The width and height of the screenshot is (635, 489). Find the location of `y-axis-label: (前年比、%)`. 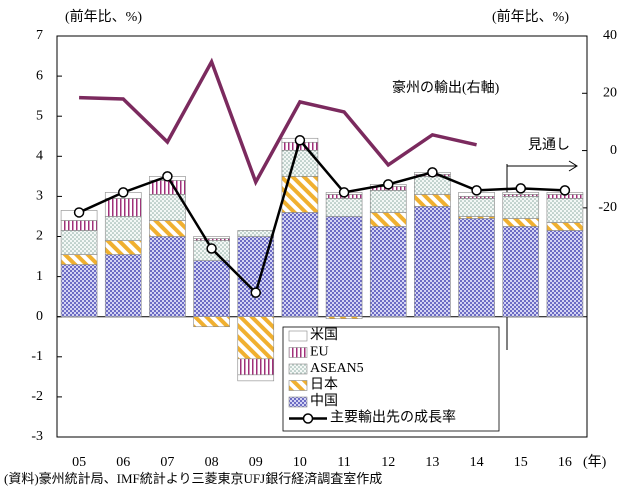

y-axis-label: (前年比、%) is located at coordinates (103, 16).